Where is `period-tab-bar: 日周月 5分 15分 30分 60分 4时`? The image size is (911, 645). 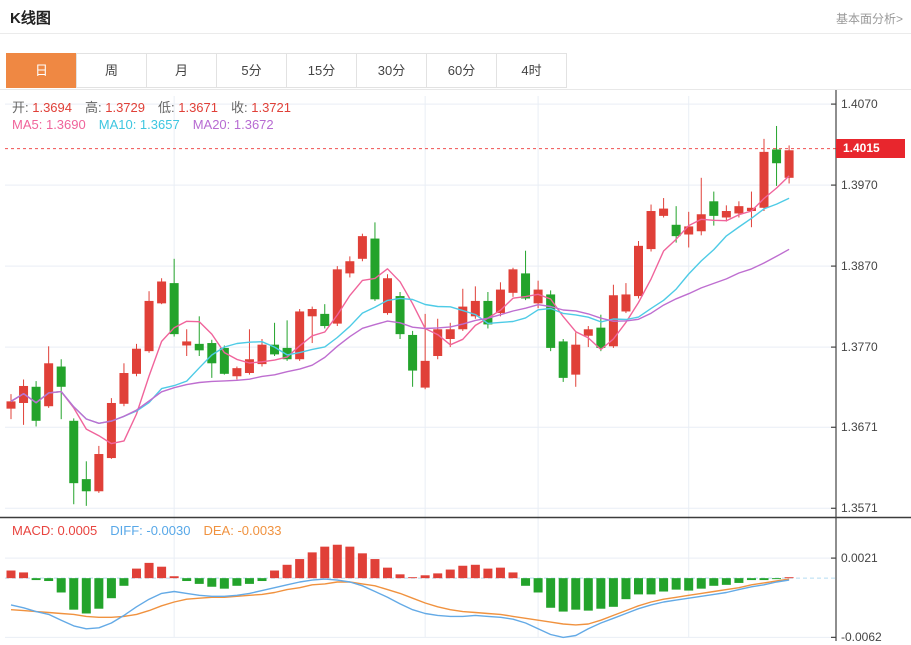
period-tab-bar: 日周月 5分 15分 30分 60分 4时 is located at coordinates (455, 71).